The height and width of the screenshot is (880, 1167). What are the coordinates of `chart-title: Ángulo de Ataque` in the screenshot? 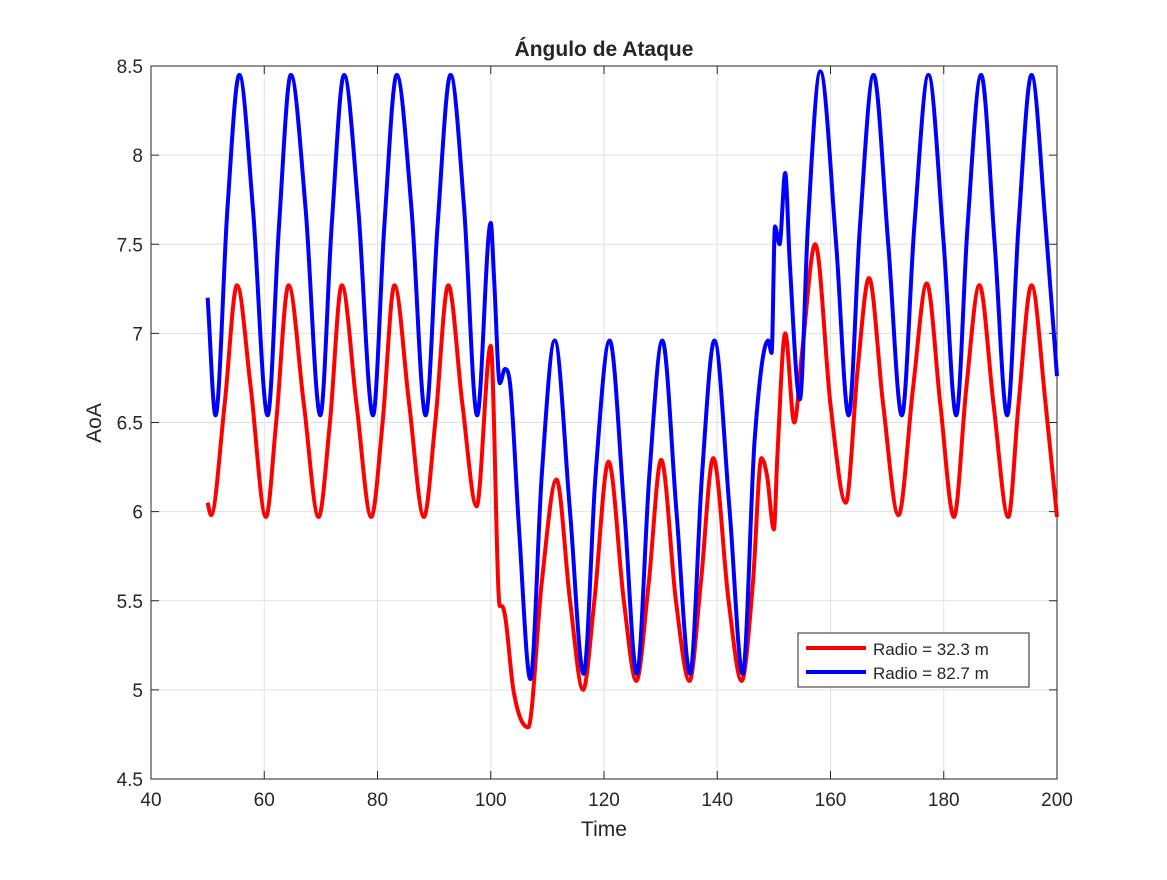 It's located at (604, 49).